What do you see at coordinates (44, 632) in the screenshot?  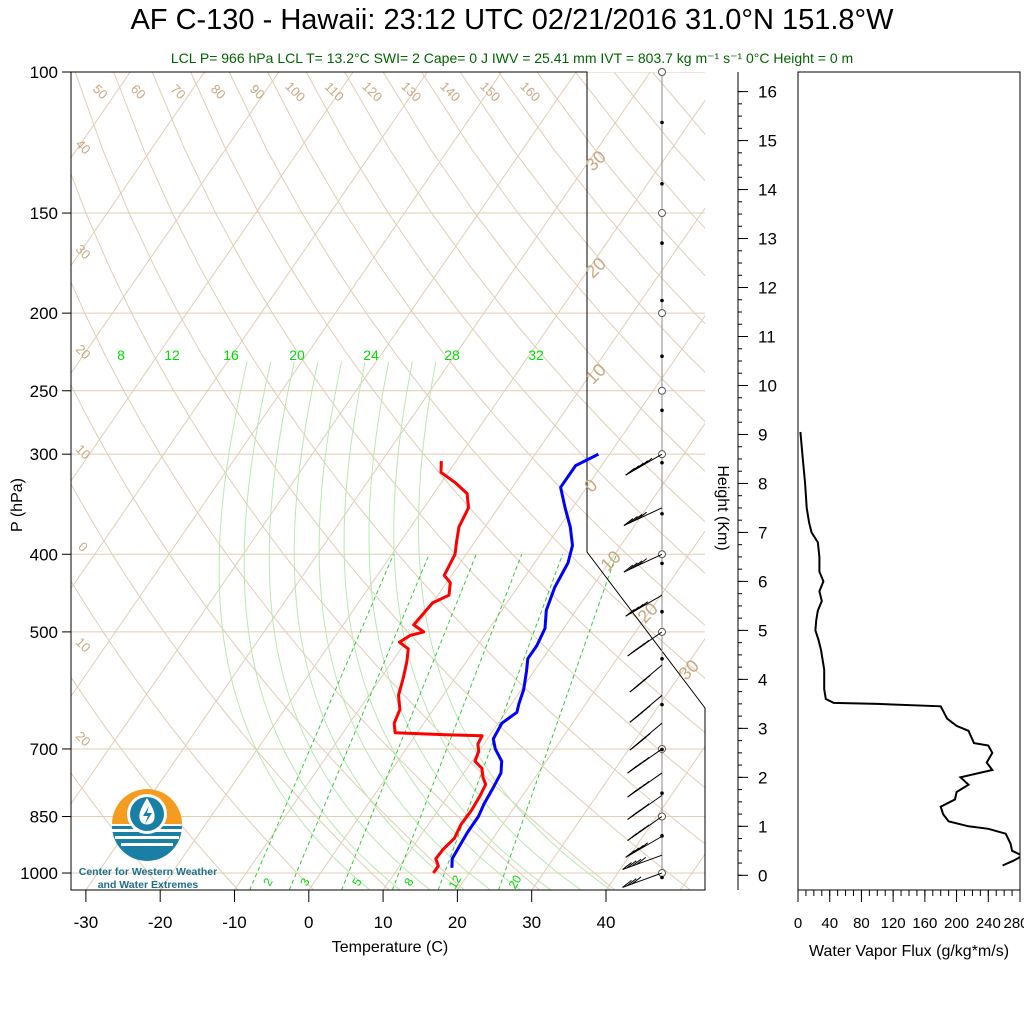 I see `pressure-tick-label: 500` at bounding box center [44, 632].